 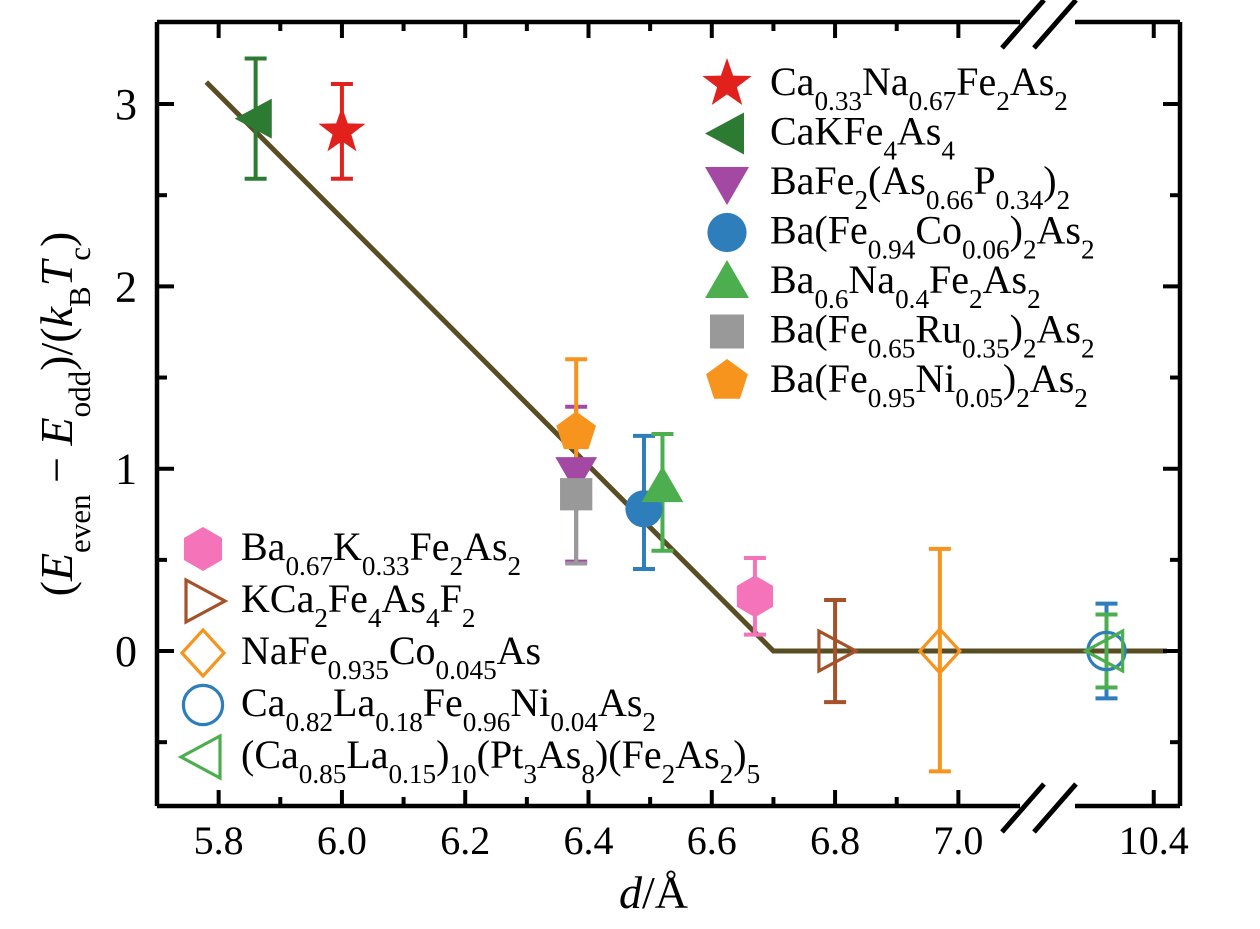 What do you see at coordinates (219, 840) in the screenshot?
I see `x-tick-label: 5.8` at bounding box center [219, 840].